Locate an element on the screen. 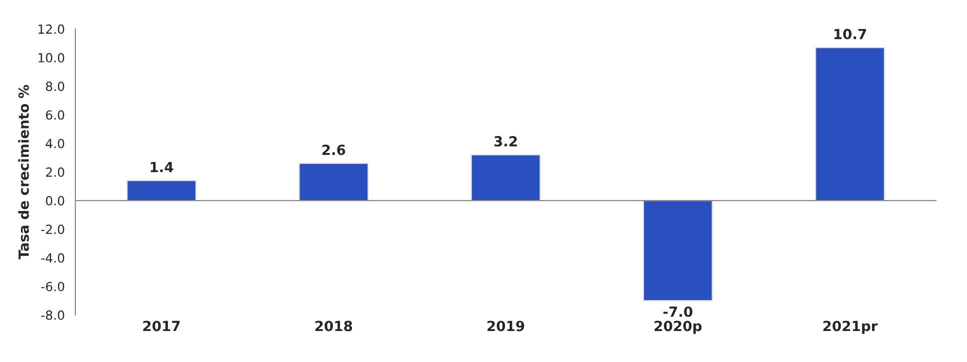 The width and height of the screenshot is (967, 362). x-tick-label: 2020p is located at coordinates (678, 327).